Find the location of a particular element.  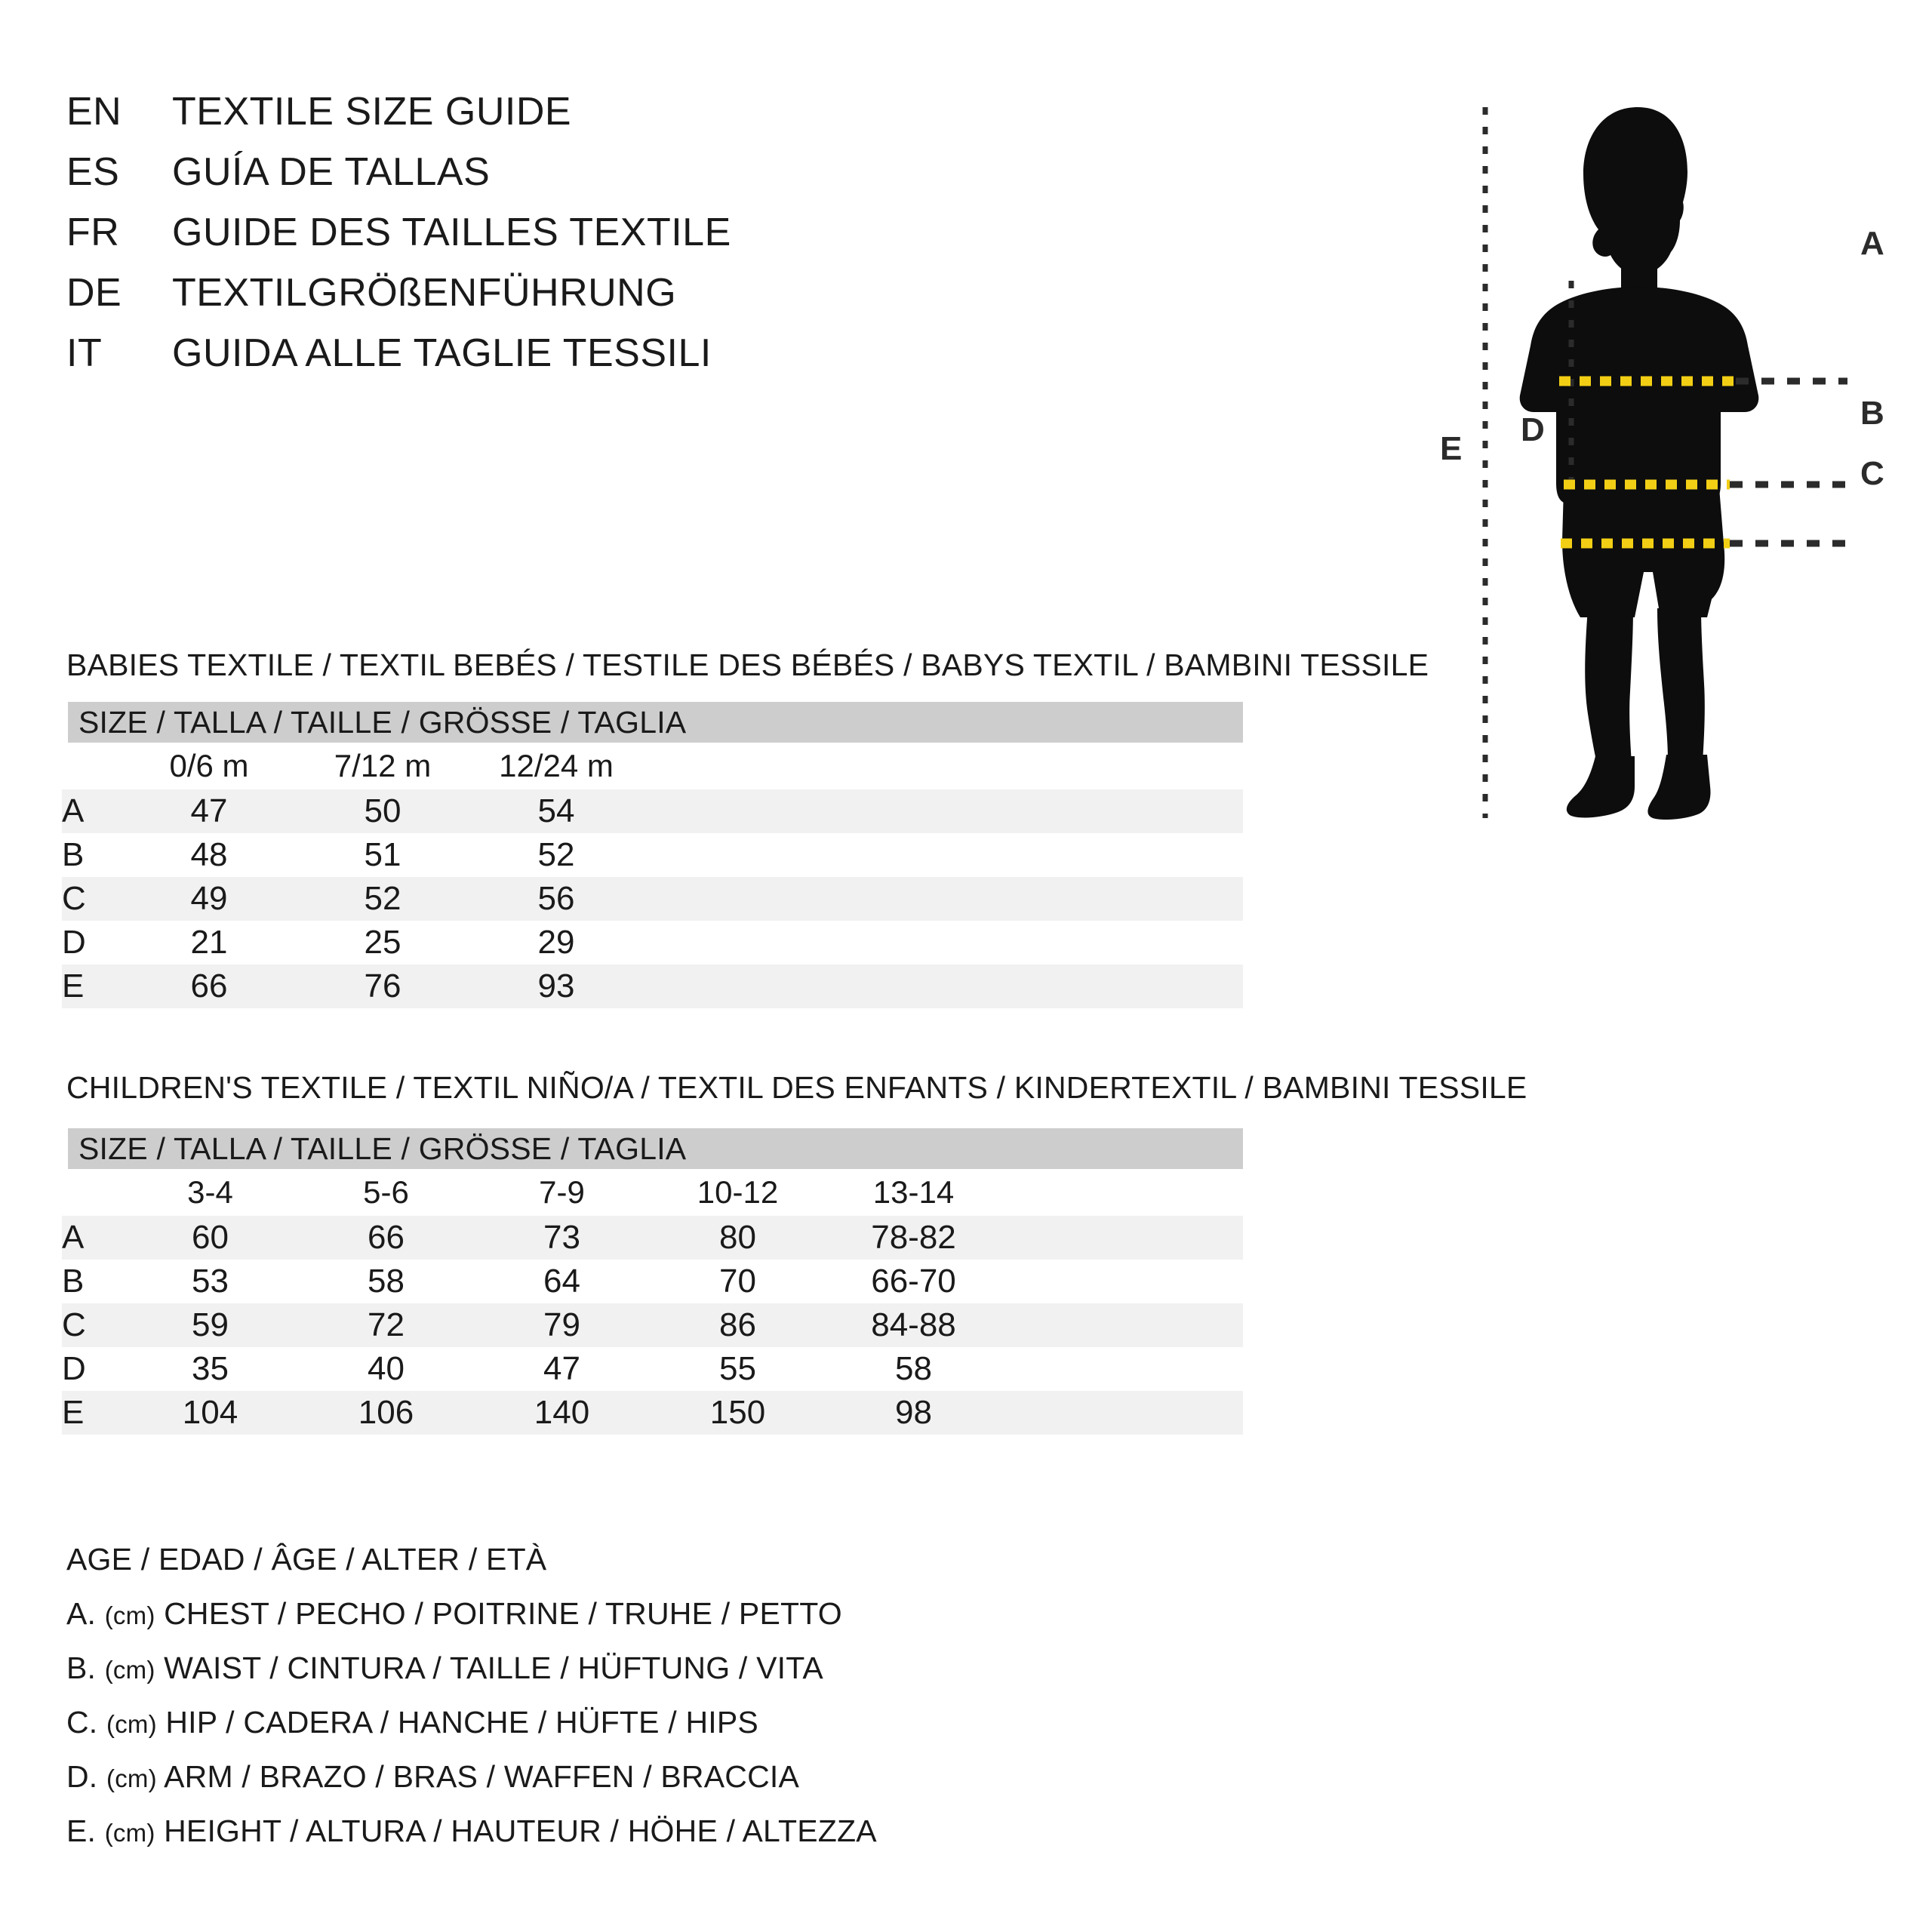

children-cell-a-3: 80 is located at coordinates (738, 1238).